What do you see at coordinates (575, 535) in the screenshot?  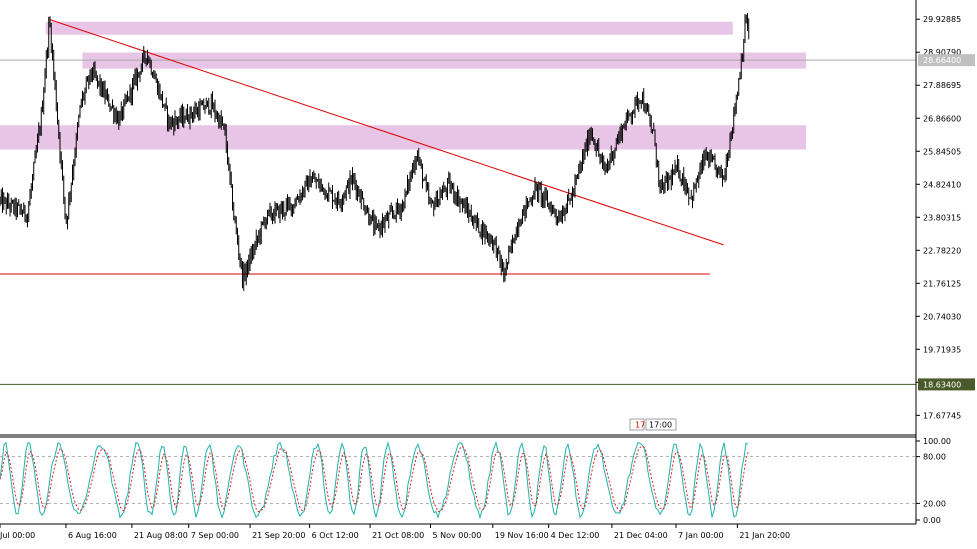 I see `time-tick-label: 4 Dec 12:00` at bounding box center [575, 535].